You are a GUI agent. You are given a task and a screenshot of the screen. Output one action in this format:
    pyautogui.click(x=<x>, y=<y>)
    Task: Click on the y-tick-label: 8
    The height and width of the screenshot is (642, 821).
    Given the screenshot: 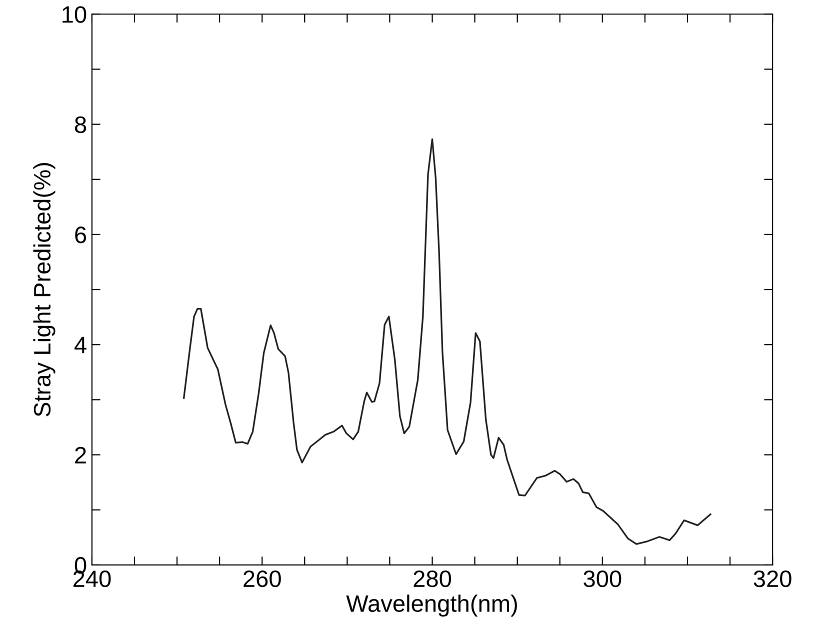 What is the action you would take?
    pyautogui.click(x=80, y=125)
    